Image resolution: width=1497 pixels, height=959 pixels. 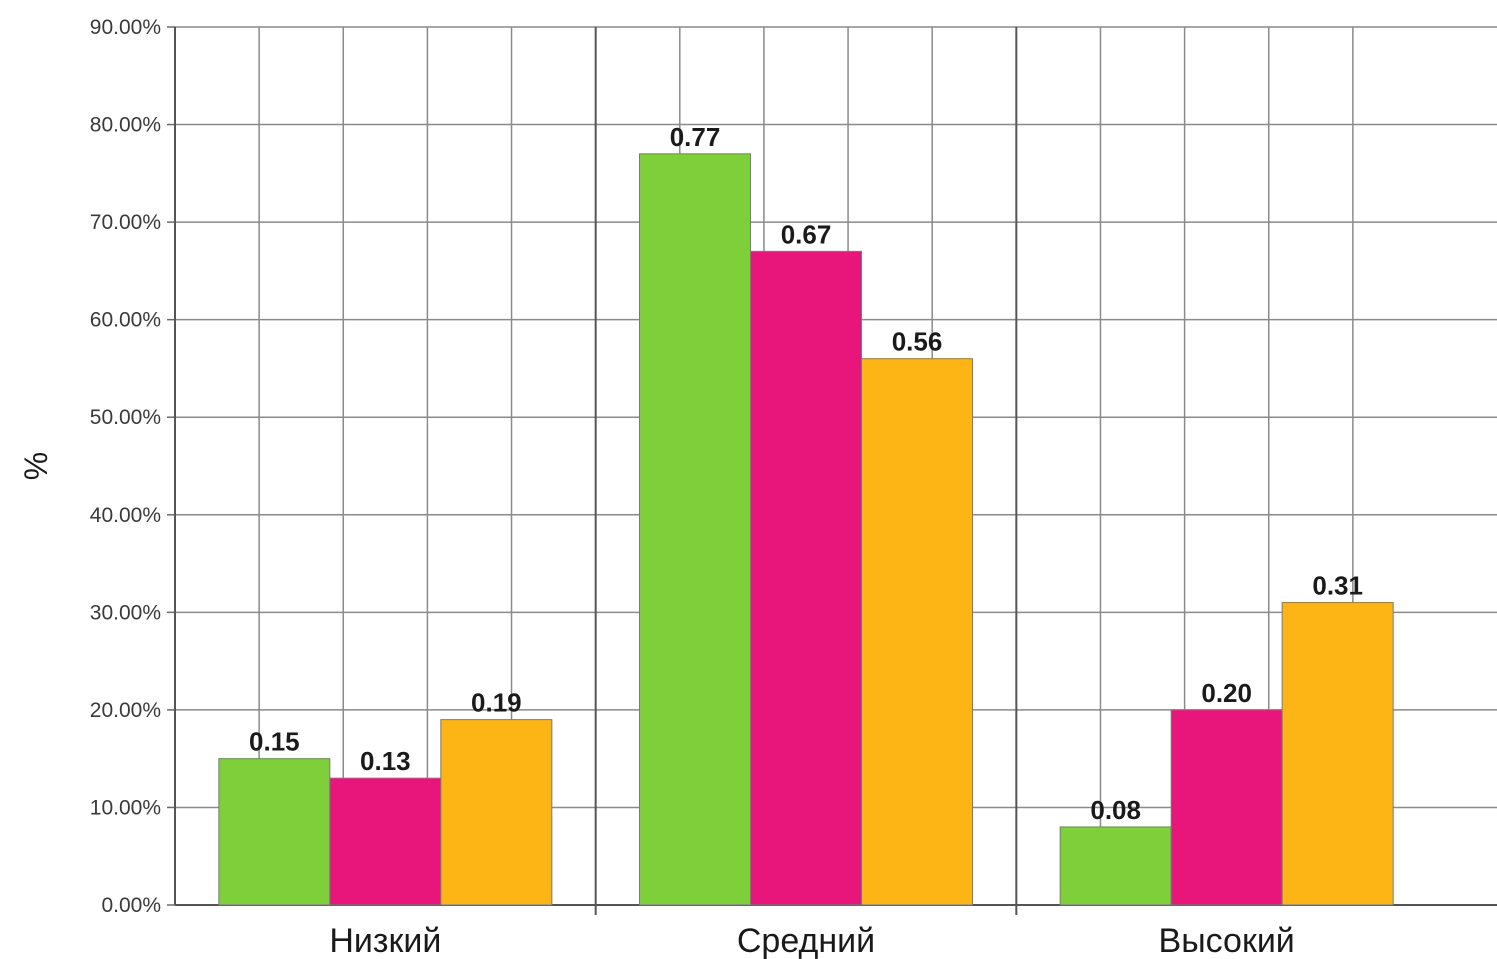 I want to click on x-category-label: Высокий, so click(x=1227, y=940).